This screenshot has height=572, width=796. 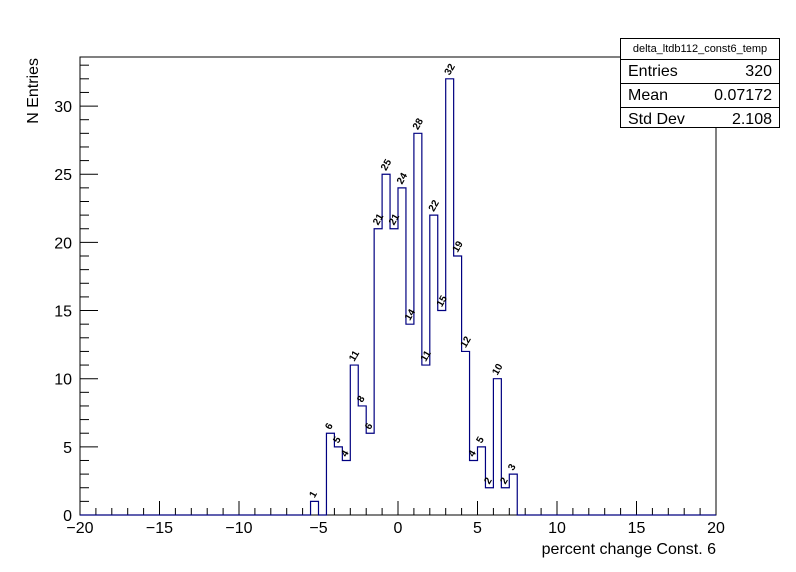 What do you see at coordinates (79, 528) in the screenshot?
I see `x-tick-label: −20` at bounding box center [79, 528].